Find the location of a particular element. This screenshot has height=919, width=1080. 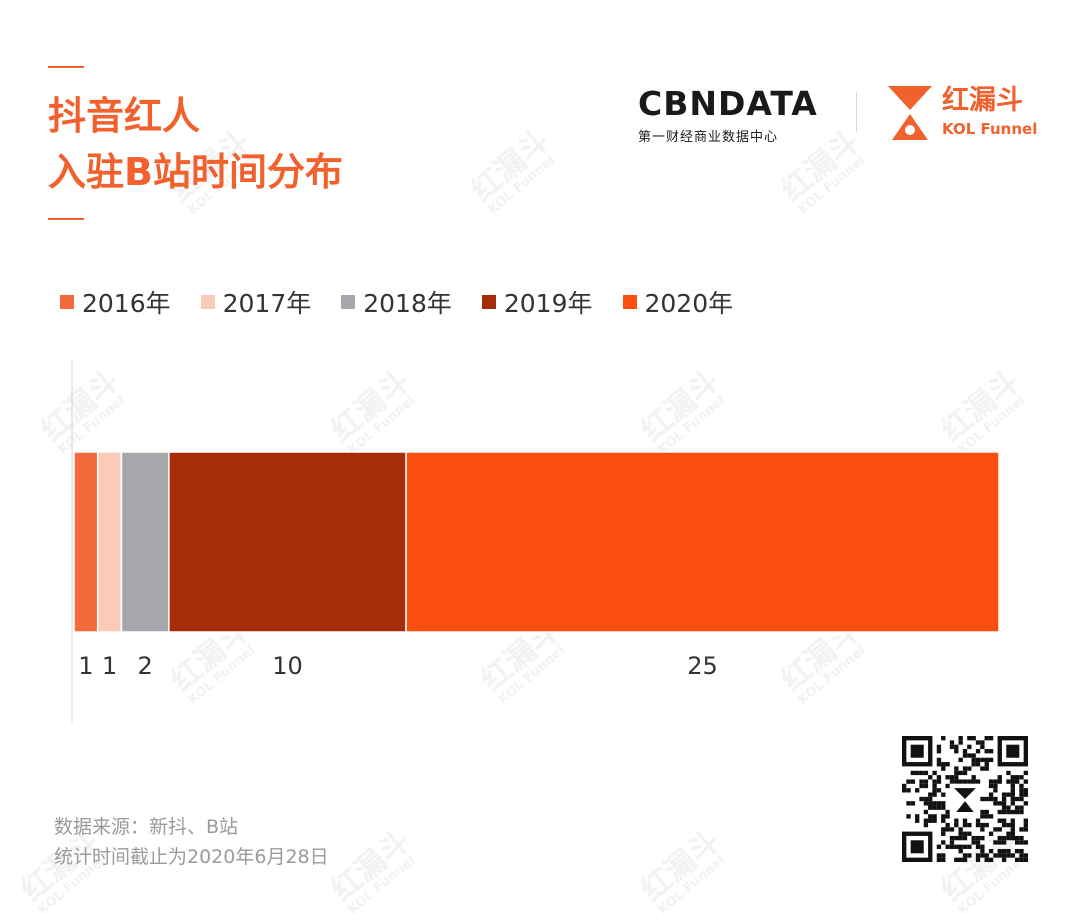

legend-label: 2017年 is located at coordinates (267, 303).